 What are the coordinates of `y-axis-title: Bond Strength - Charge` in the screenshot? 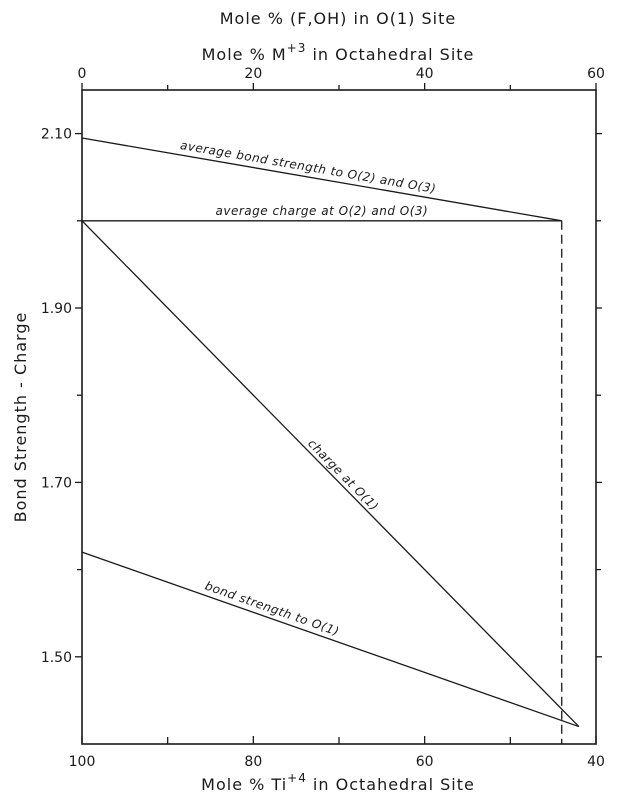 It's located at (20, 417).